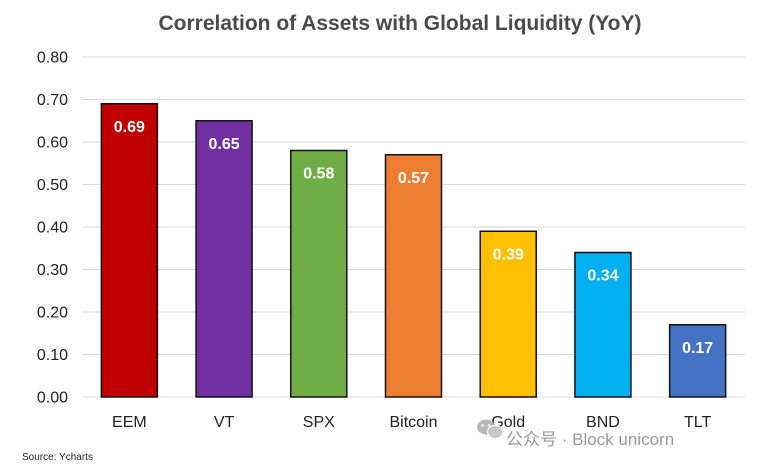 This screenshot has height=471, width=759. I want to click on data-label: 0.34, so click(602, 276).